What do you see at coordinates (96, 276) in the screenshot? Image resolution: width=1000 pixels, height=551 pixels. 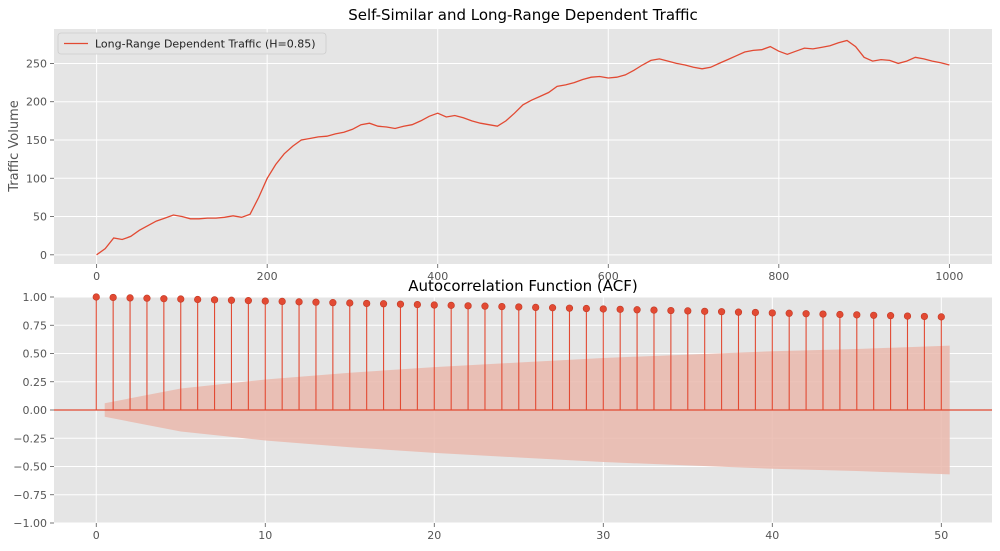 I see `traffic-x-tick-label: 0` at bounding box center [96, 276].